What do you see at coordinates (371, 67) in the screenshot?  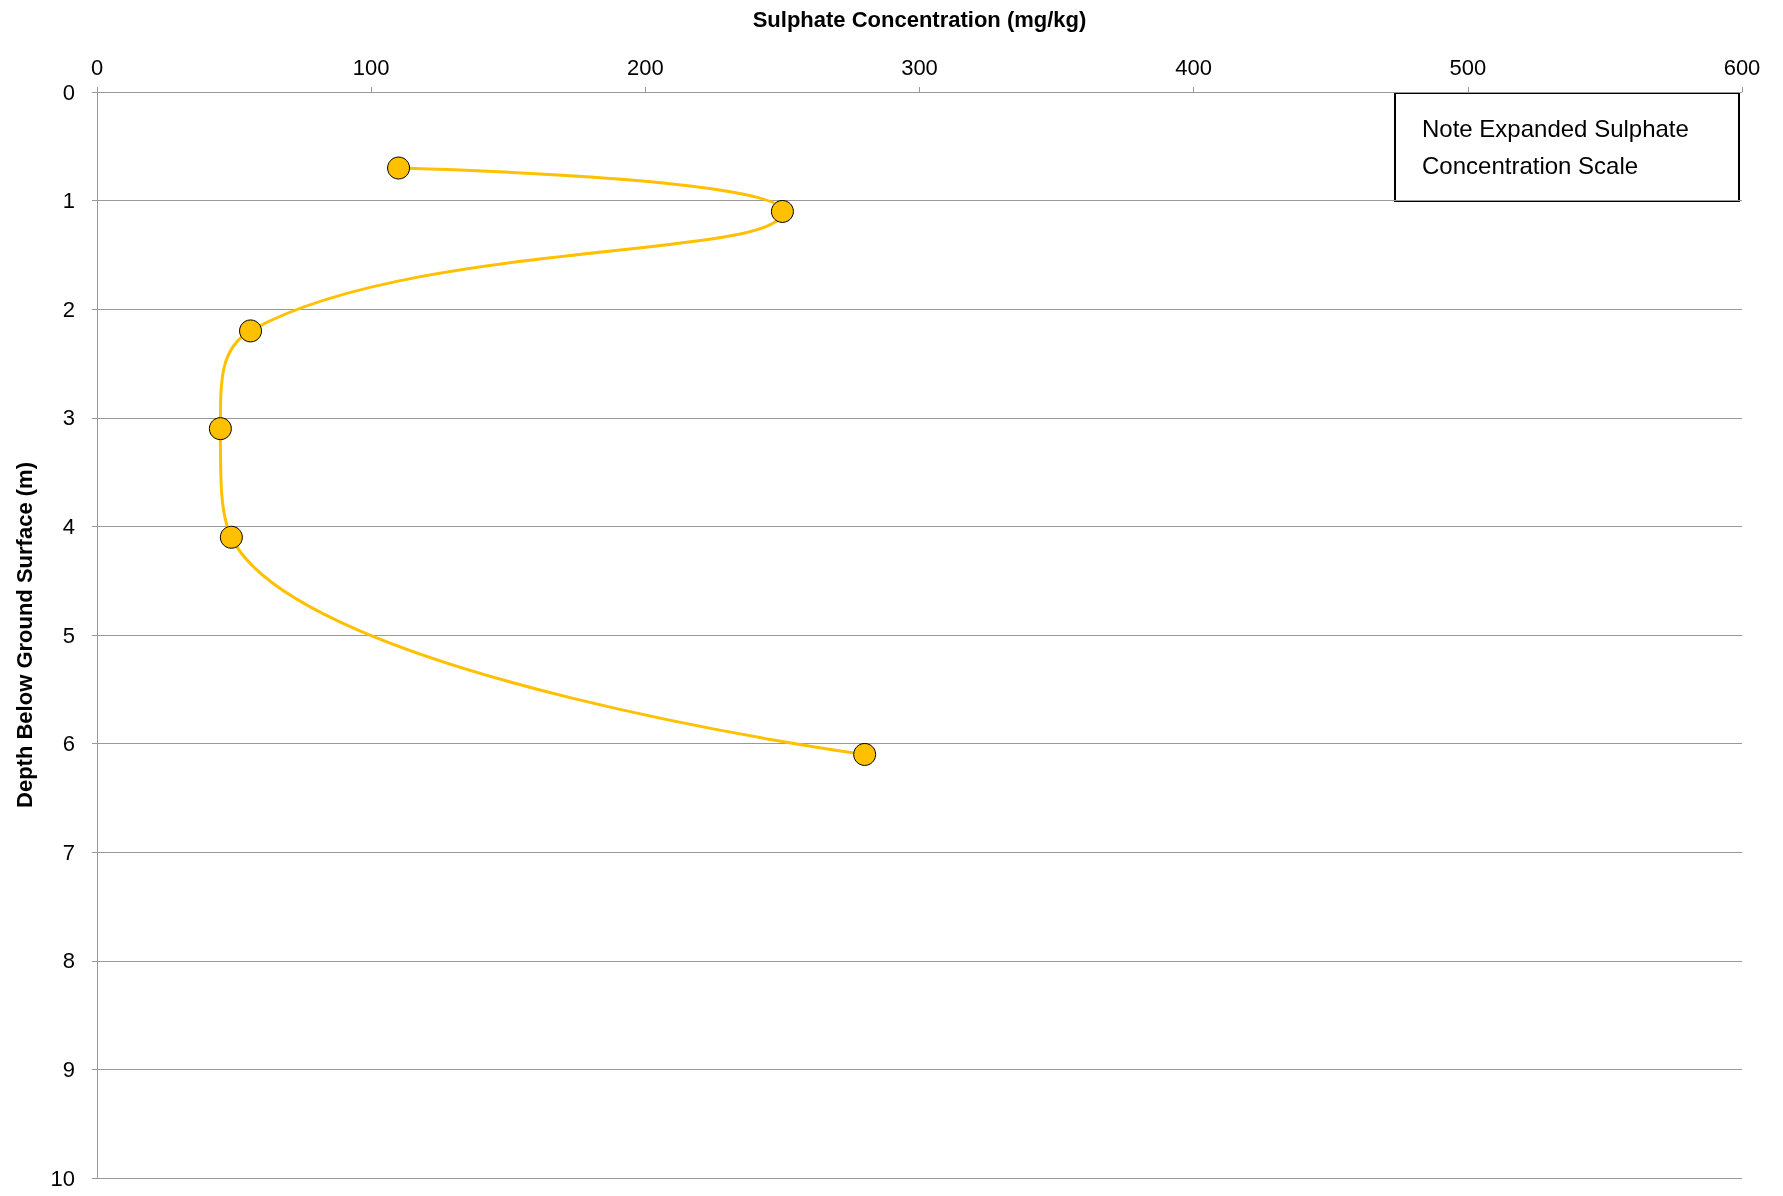 I see `x-tick-label: 100` at bounding box center [371, 67].